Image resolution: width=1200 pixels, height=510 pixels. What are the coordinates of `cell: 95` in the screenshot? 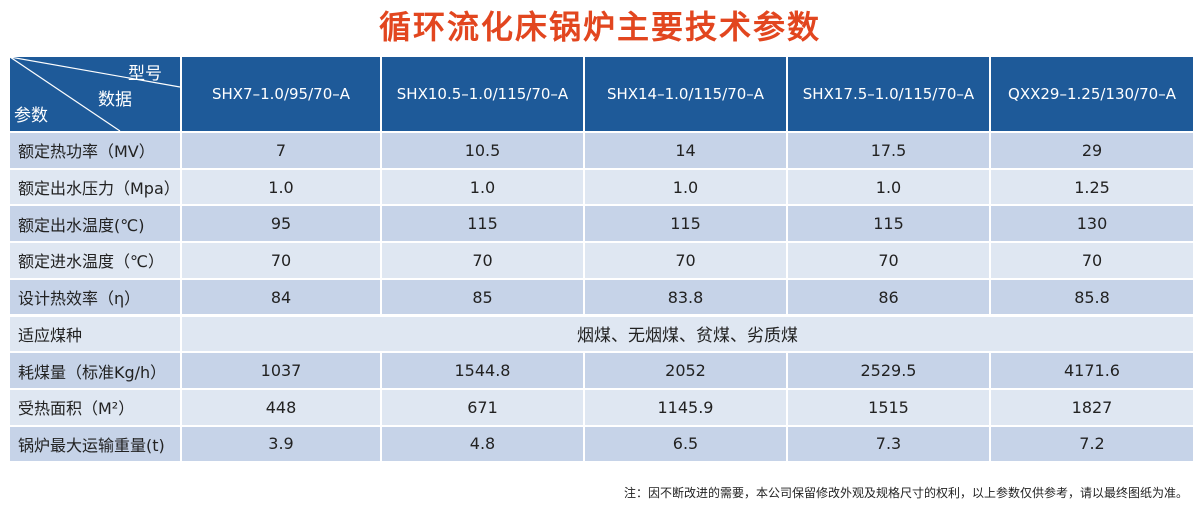 It's located at (282, 225).